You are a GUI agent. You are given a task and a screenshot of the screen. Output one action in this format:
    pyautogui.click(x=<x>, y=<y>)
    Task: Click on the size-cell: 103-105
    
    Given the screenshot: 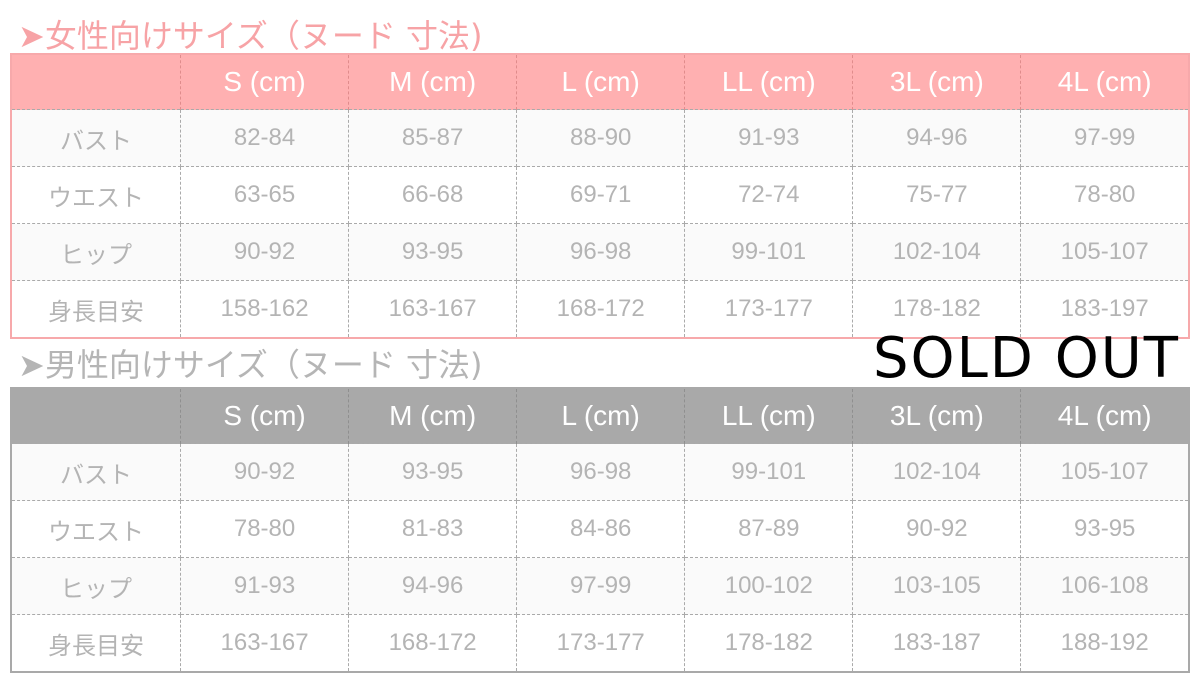 What is the action you would take?
    pyautogui.click(x=937, y=586)
    